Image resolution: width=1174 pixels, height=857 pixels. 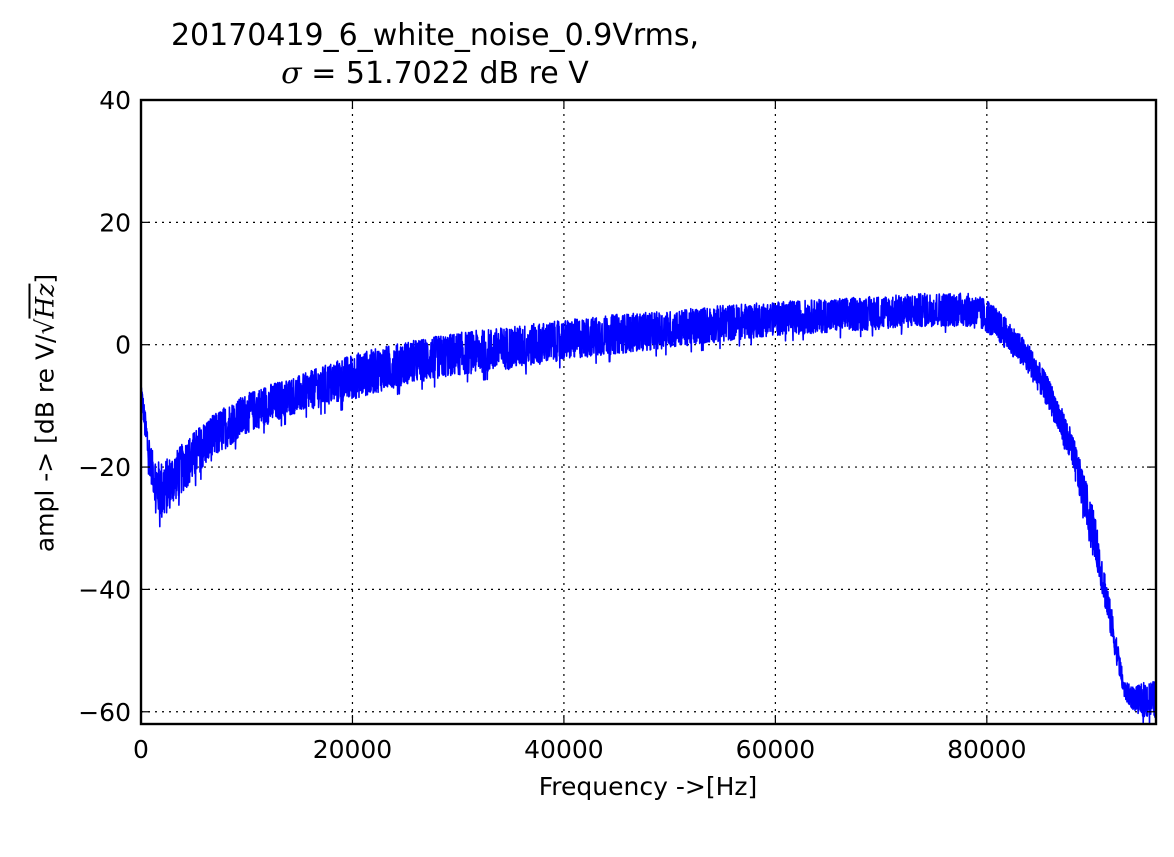 What do you see at coordinates (776, 749) in the screenshot?
I see `x-tick-label: 60000` at bounding box center [776, 749].